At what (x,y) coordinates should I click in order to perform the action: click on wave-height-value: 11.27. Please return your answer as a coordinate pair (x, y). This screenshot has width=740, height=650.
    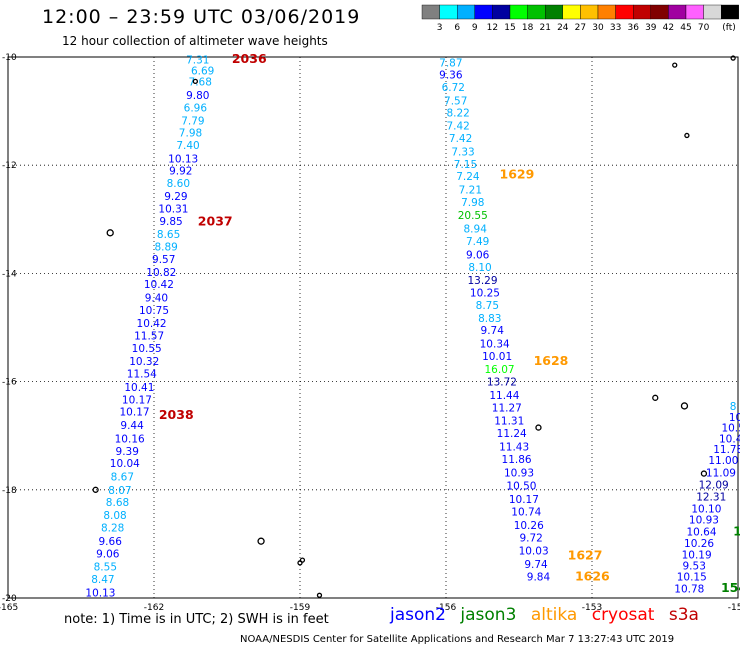
    Looking at the image, I should click on (507, 409).